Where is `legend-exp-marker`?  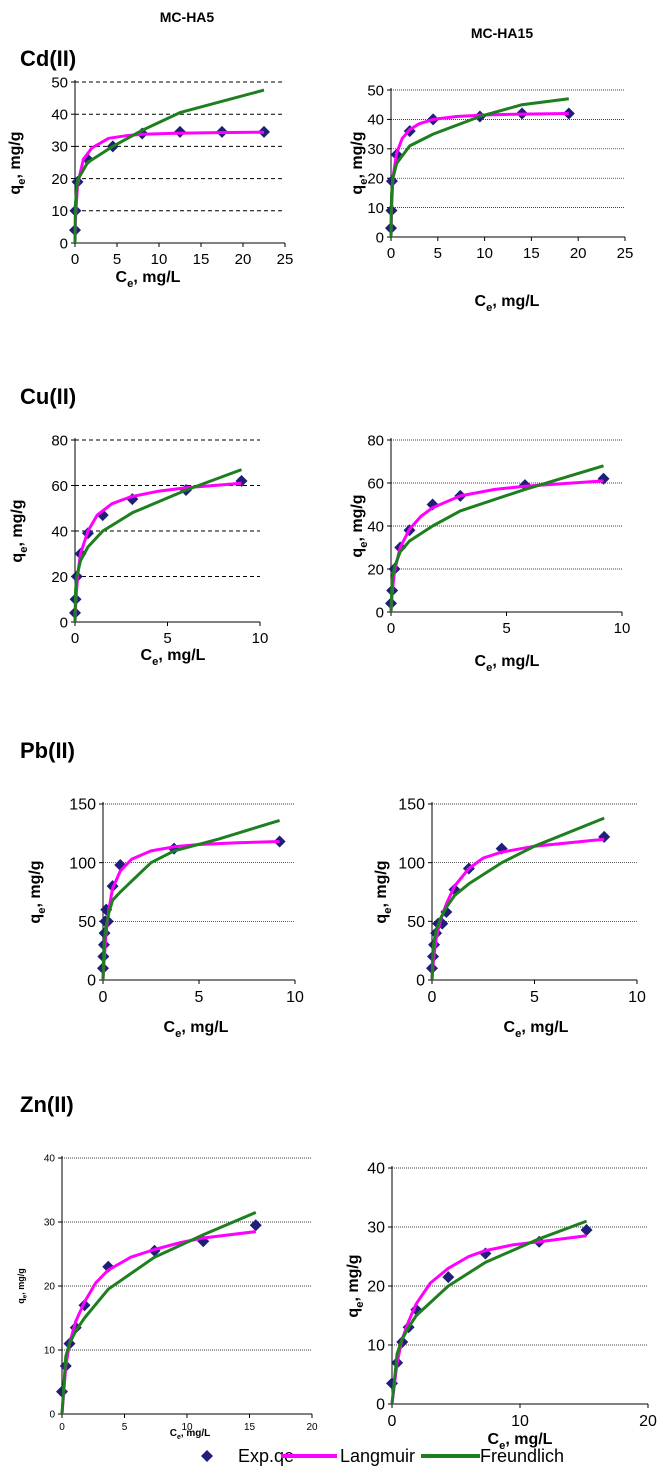
legend-exp-marker is located at coordinates (207, 1456).